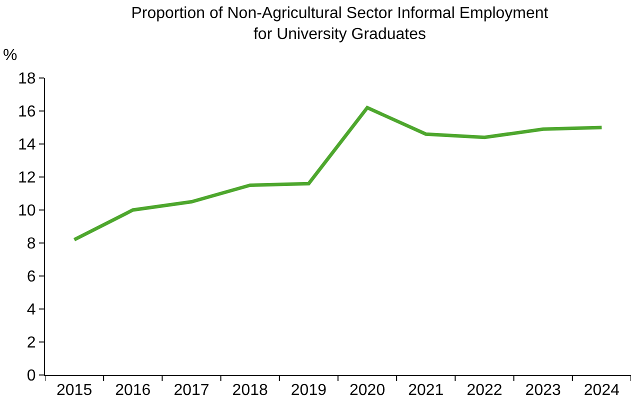  I want to click on y-tick-label: 16, so click(27, 112).